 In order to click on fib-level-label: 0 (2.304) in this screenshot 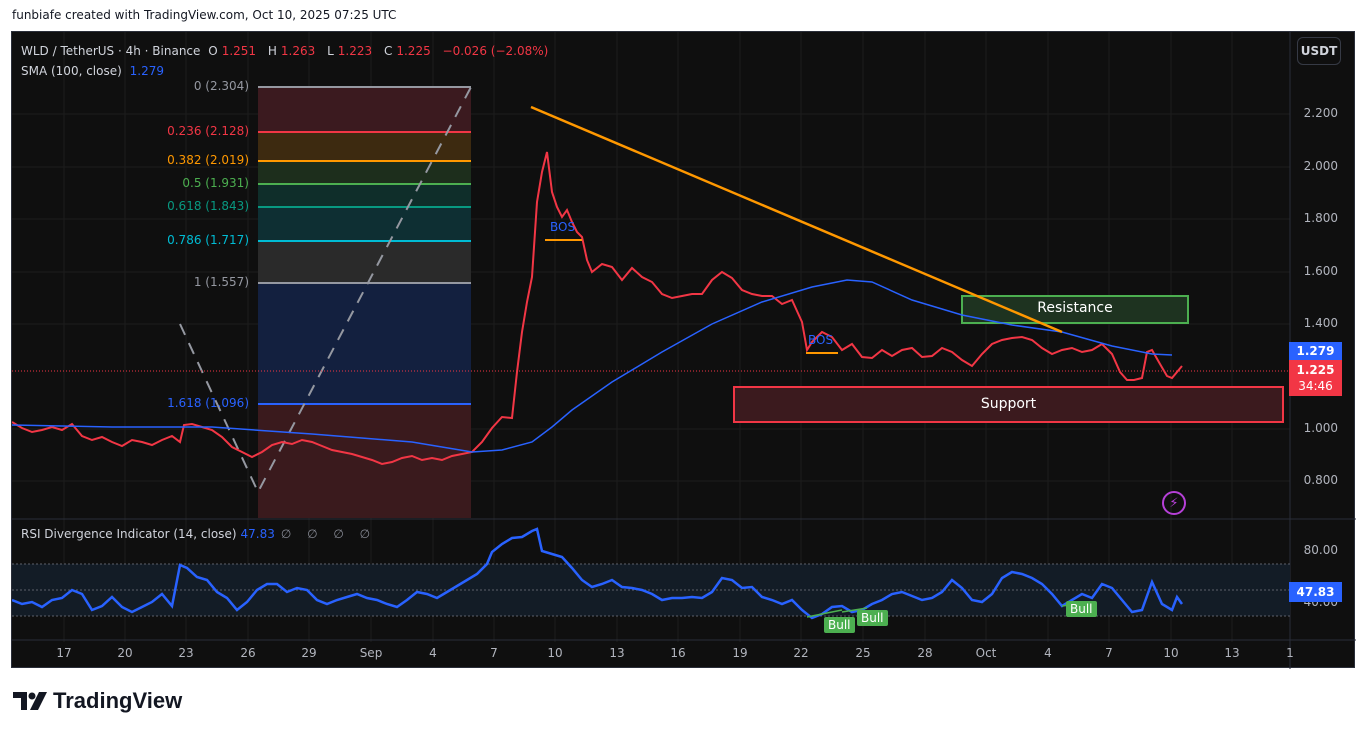, I will do `click(221, 86)`.